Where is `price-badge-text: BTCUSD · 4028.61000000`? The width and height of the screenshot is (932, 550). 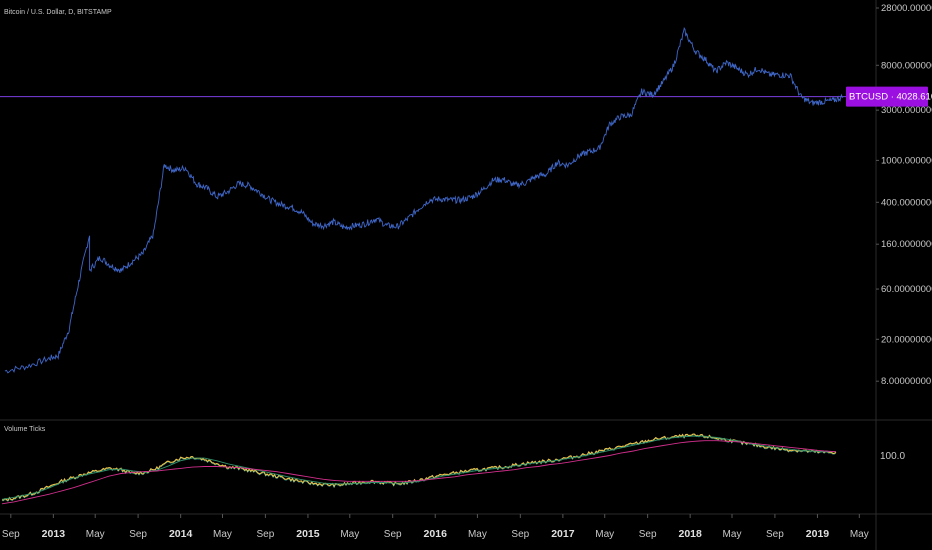
price-badge-text: BTCUSD · 4028.61000000 is located at coordinates (890, 97).